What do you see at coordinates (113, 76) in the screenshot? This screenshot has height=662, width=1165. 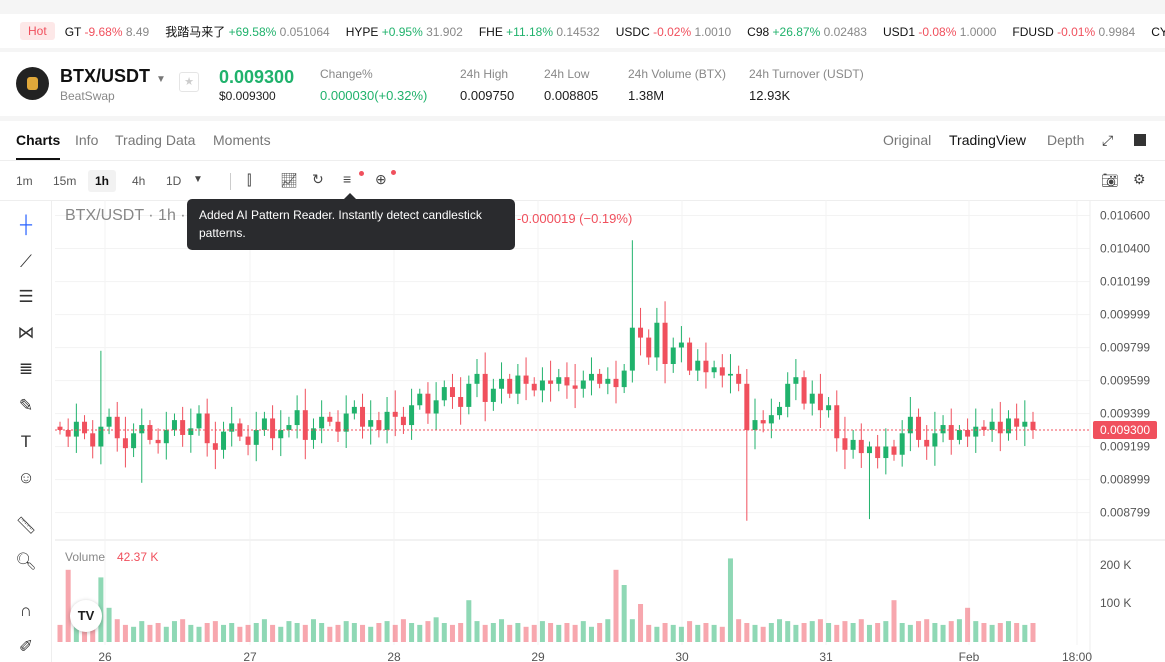 I see `pair-selector: BTX/USDT ▼` at bounding box center [113, 76].